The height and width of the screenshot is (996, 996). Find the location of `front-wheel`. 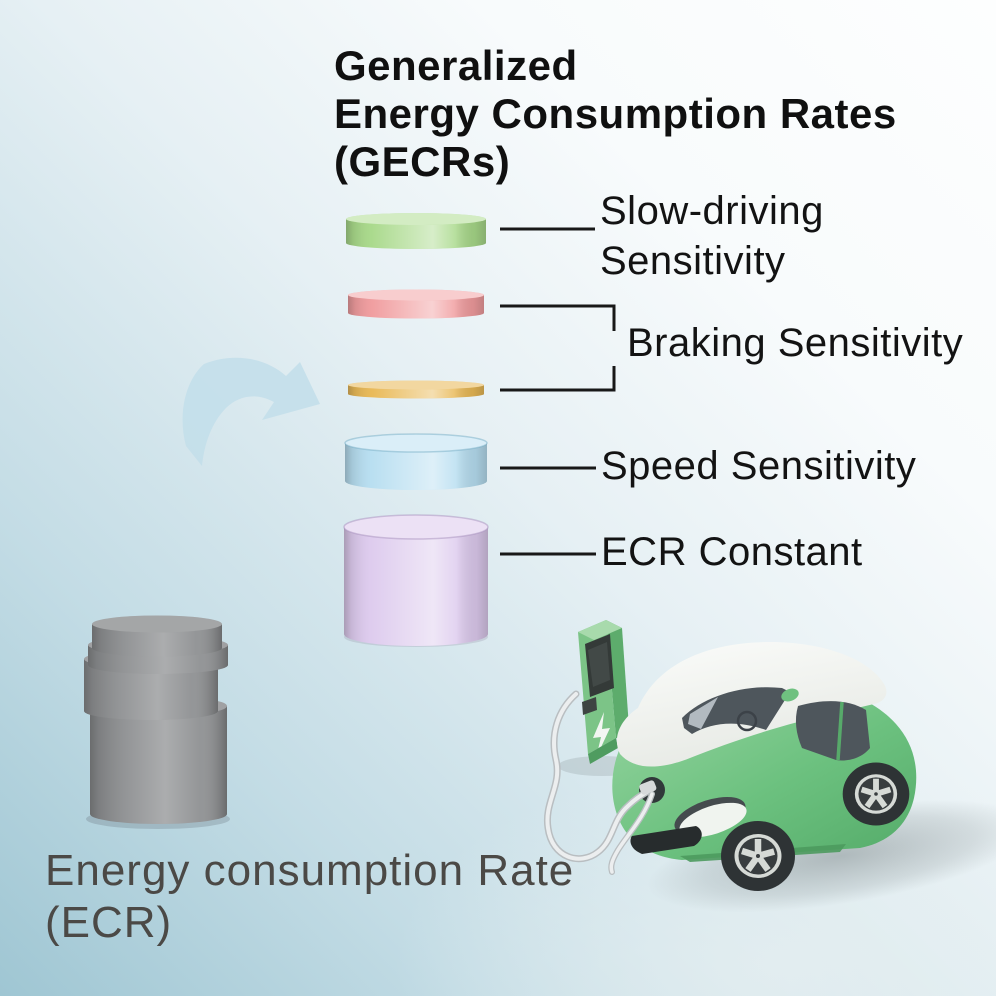

front-wheel is located at coordinates (758, 856).